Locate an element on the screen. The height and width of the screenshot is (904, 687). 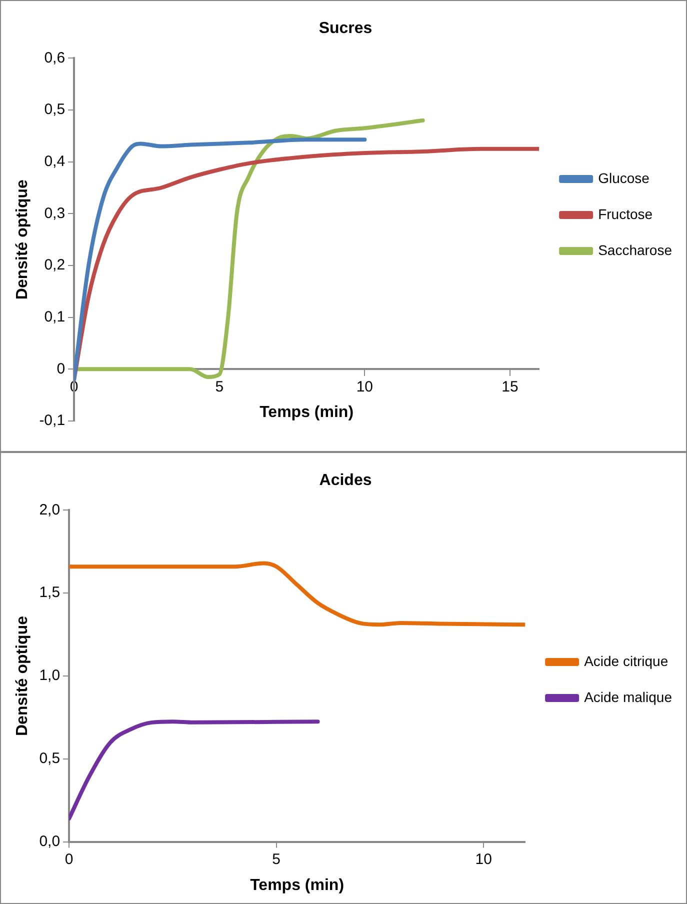
x-tick-label: 15 is located at coordinates (510, 387).